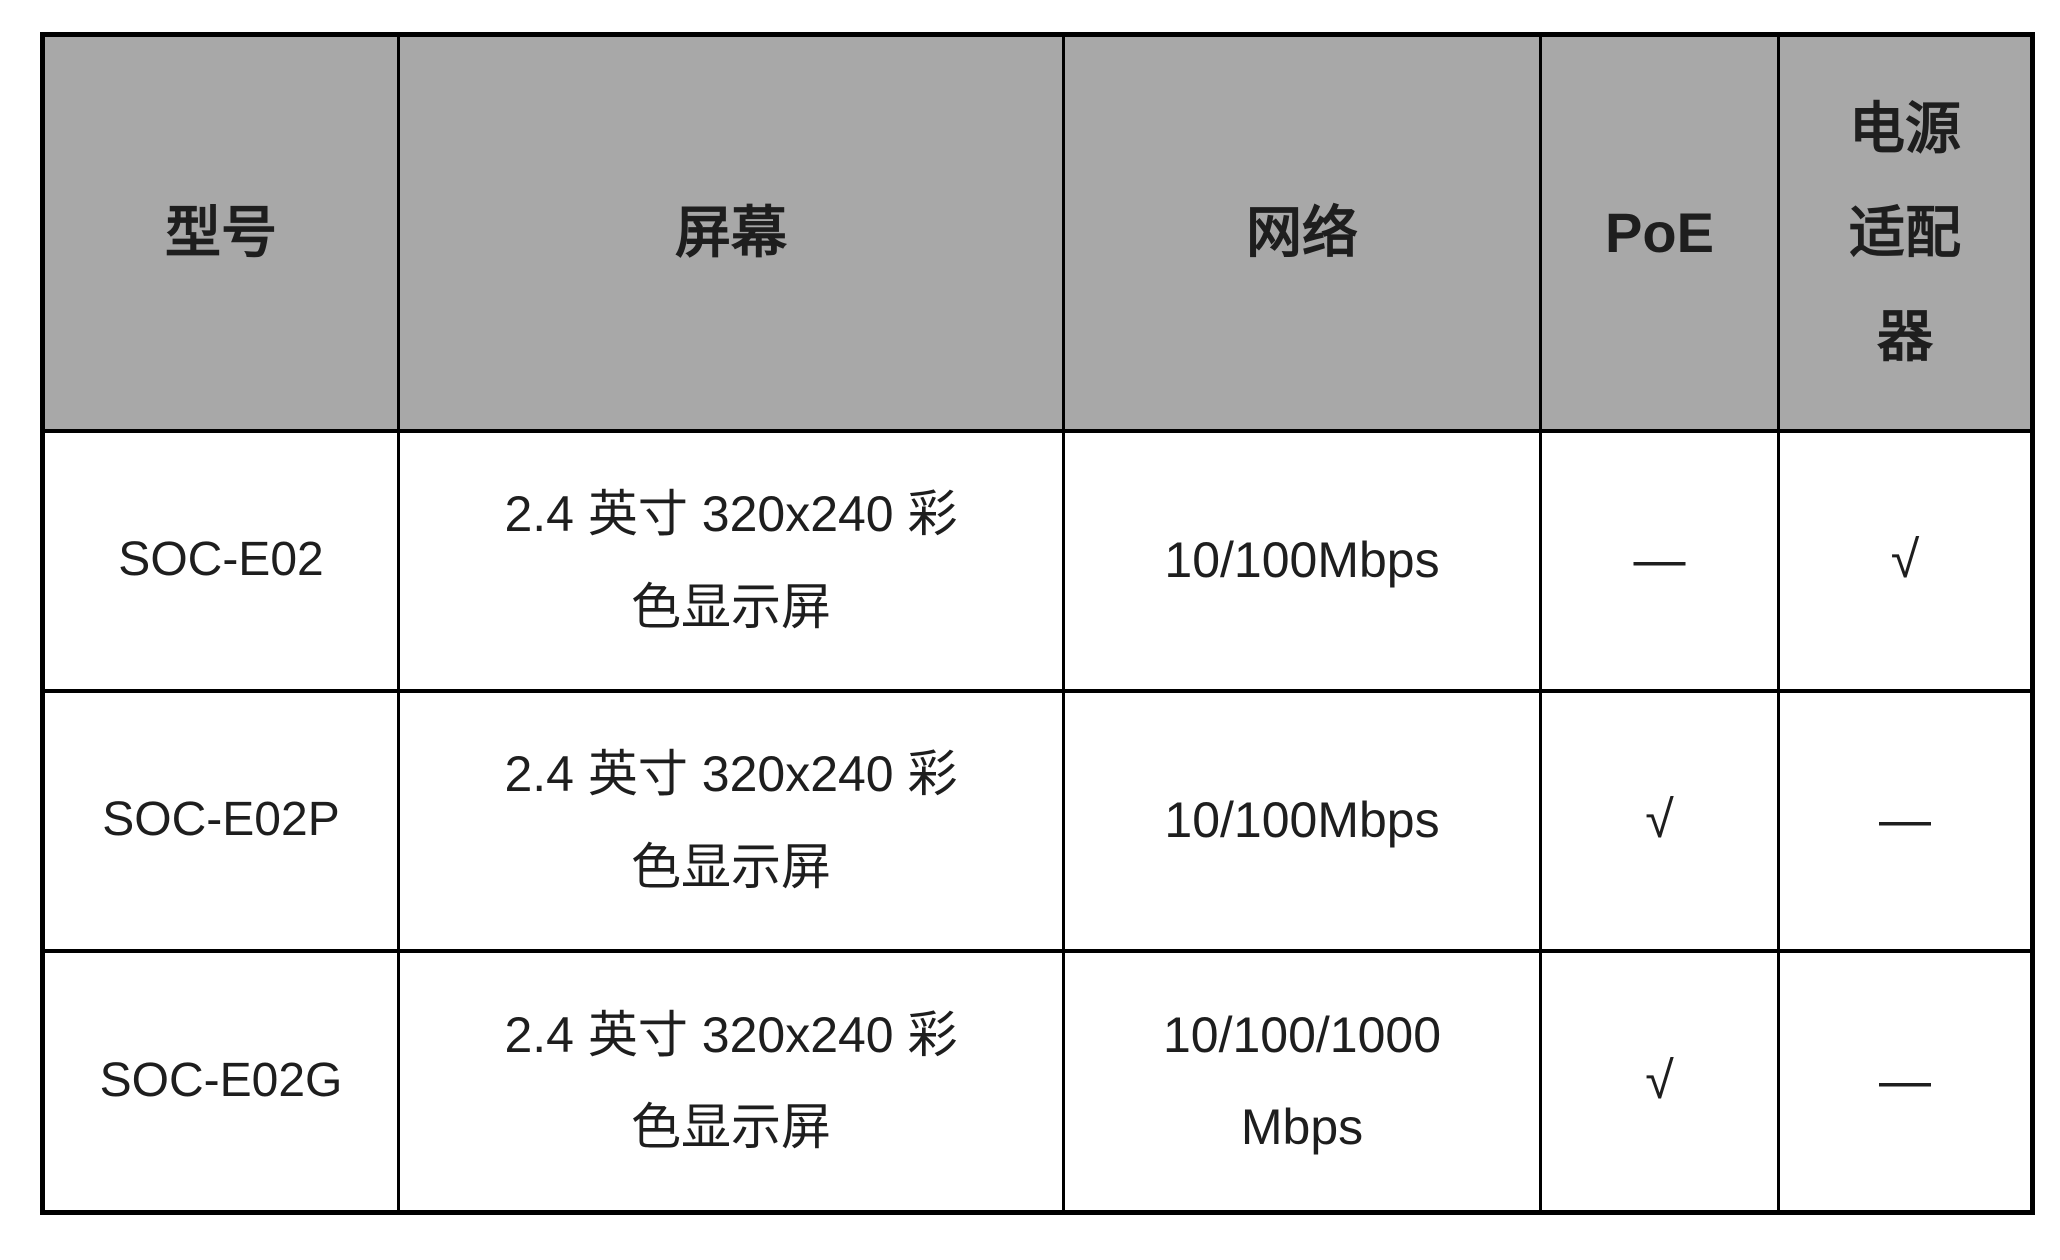 The height and width of the screenshot is (1260, 2060). I want to click on network-text: 10/100/1000 Mbps, so click(1302, 1081).